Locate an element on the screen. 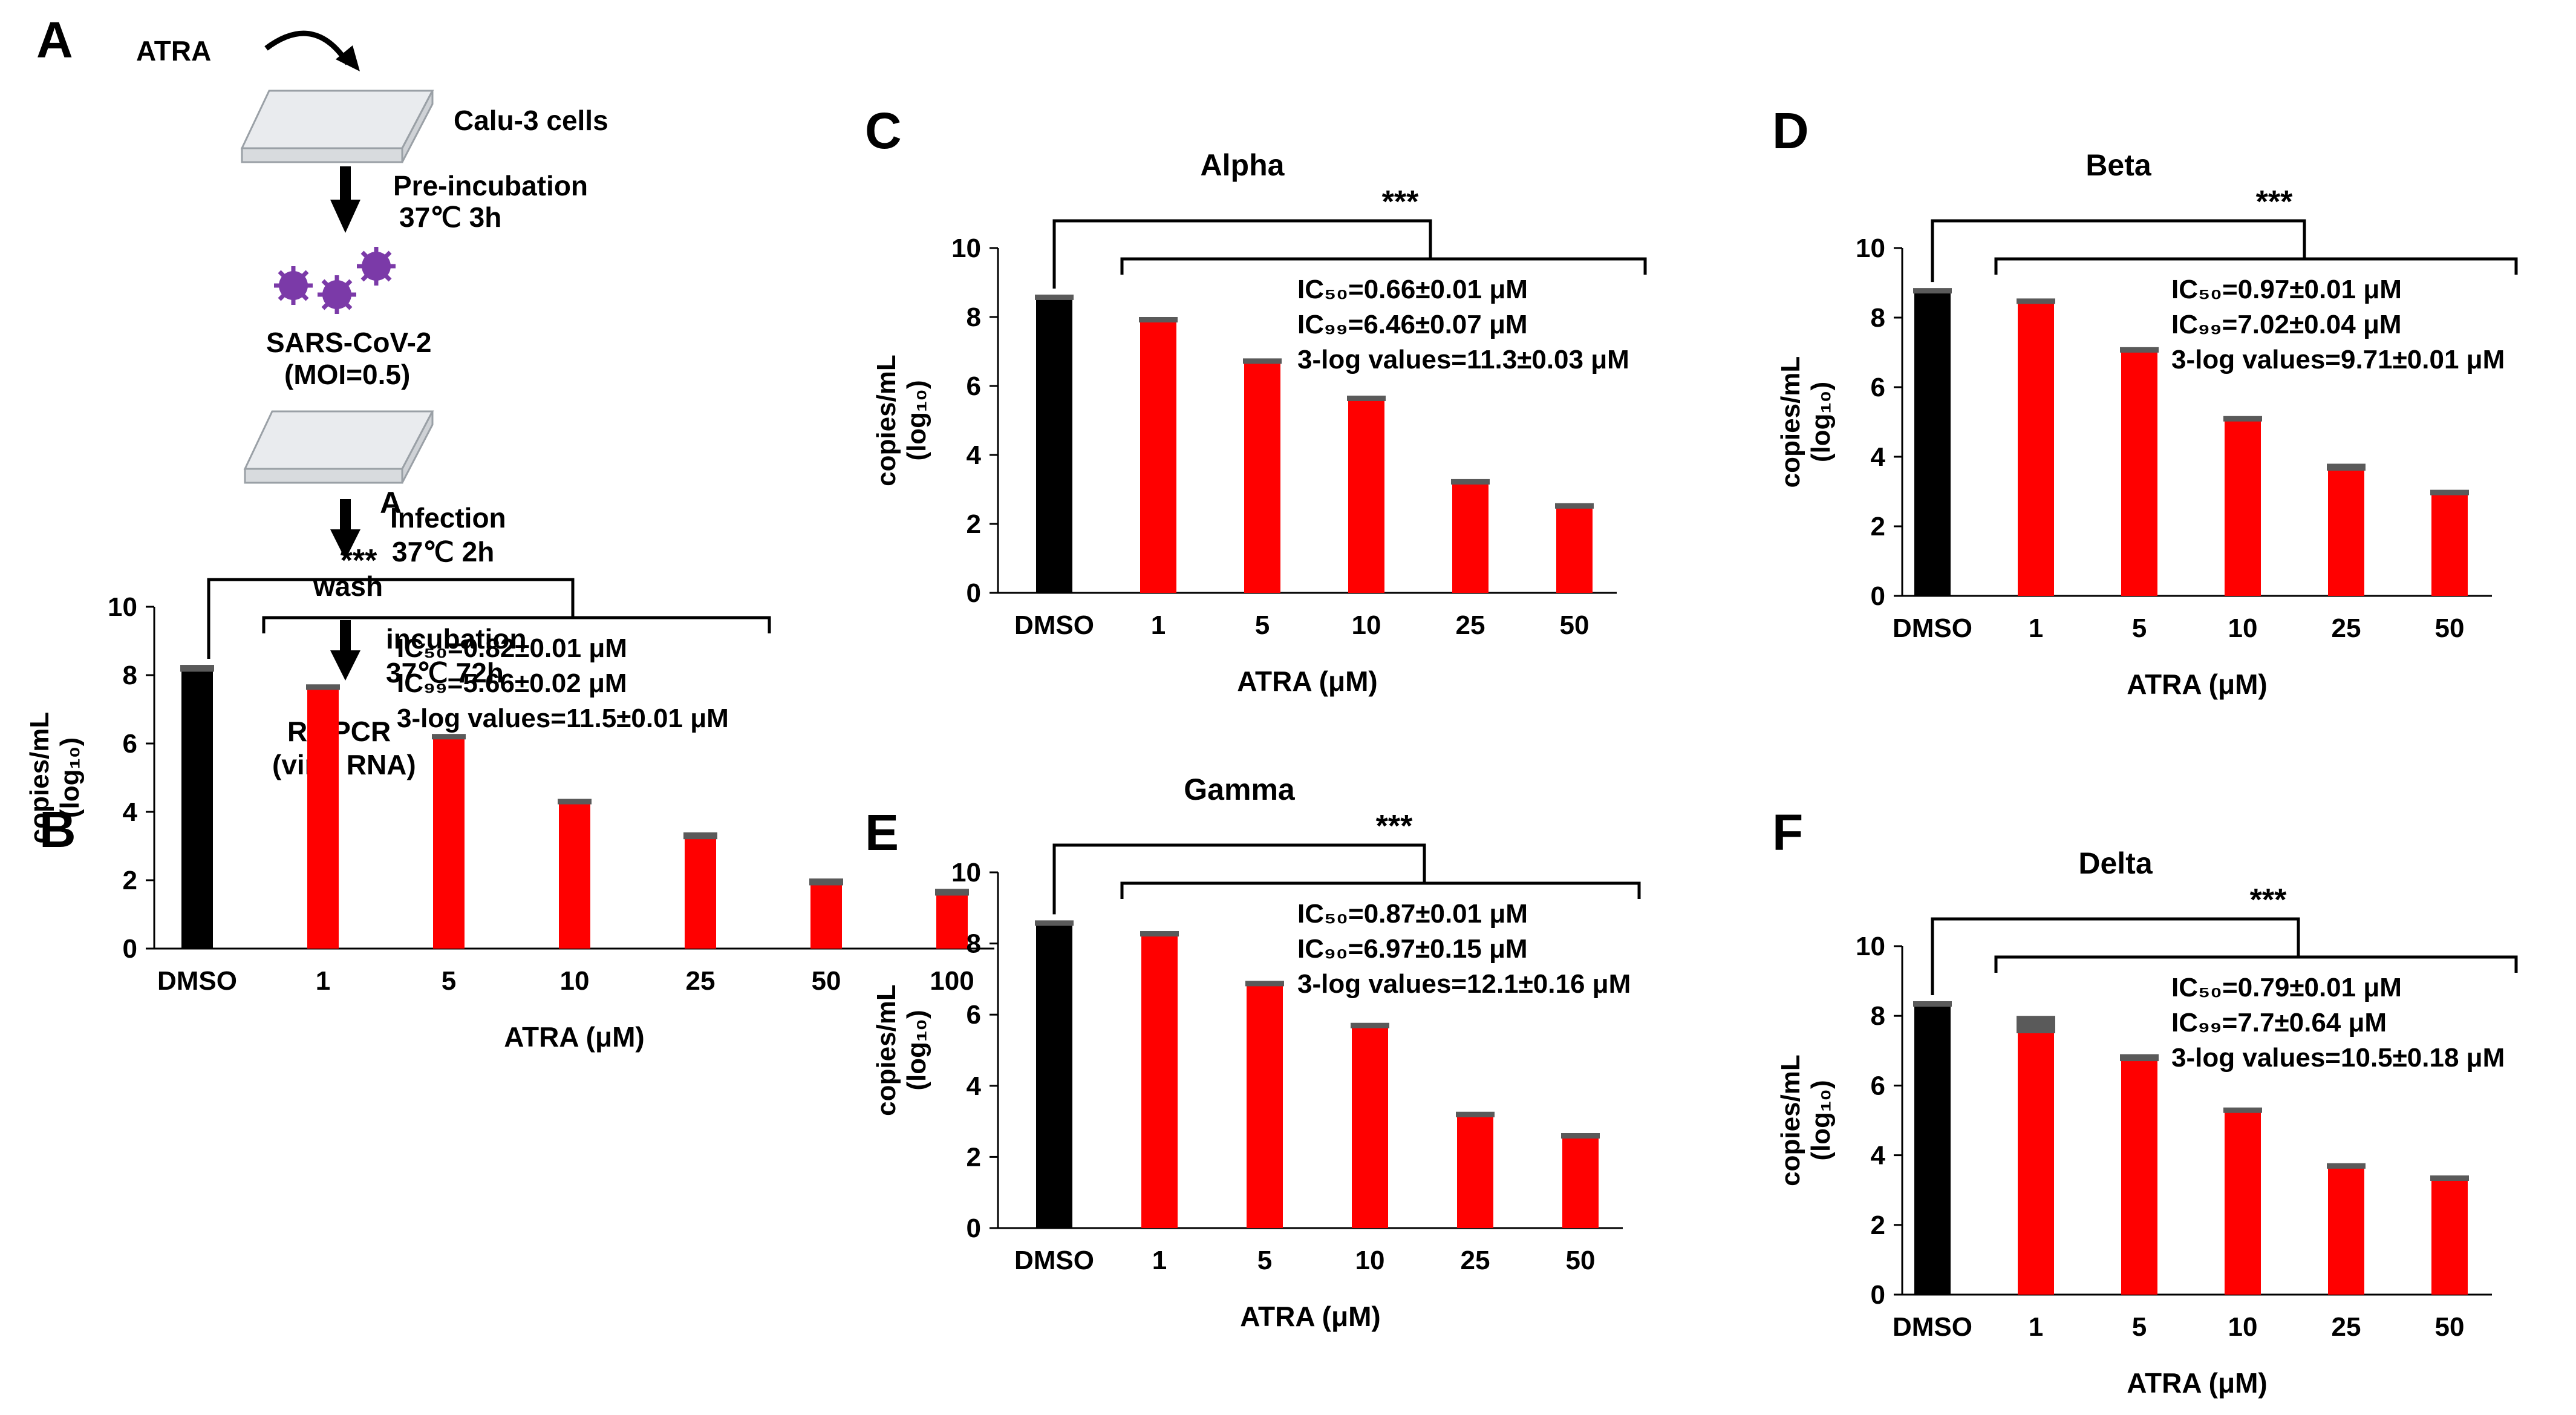  schematic-step1-cond: 37℃ 3h is located at coordinates (450, 217).